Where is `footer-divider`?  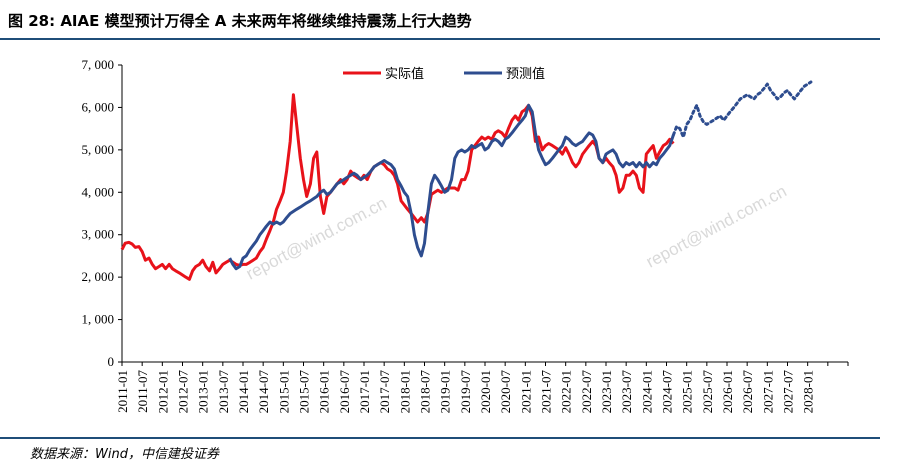
footer-divider is located at coordinates (440, 438).